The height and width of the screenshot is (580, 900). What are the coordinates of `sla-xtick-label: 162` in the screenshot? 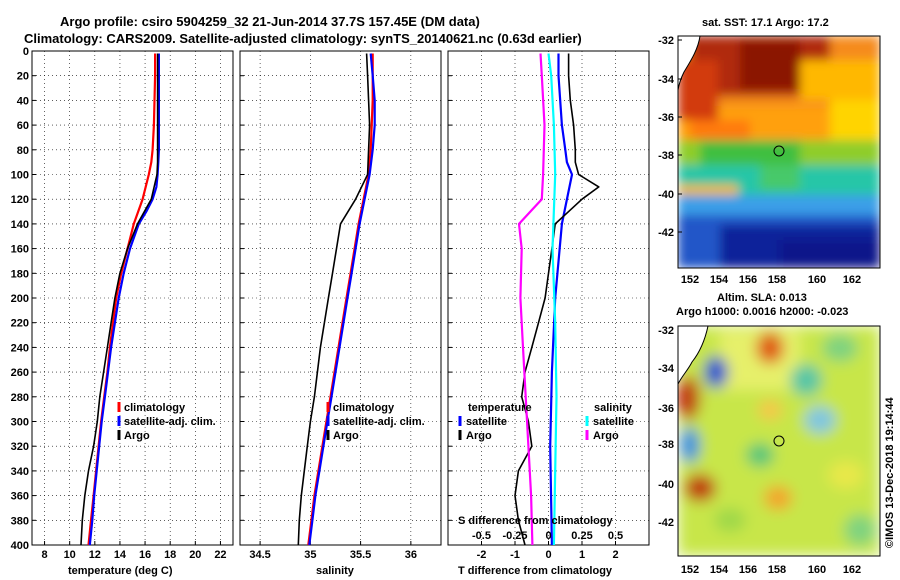 It's located at (852, 570).